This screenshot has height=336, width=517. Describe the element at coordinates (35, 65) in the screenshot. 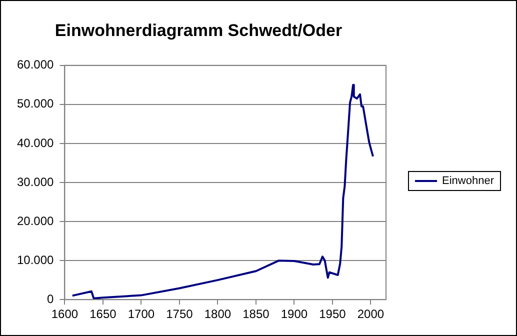

I see `y-tick-label: 60.000` at that location.